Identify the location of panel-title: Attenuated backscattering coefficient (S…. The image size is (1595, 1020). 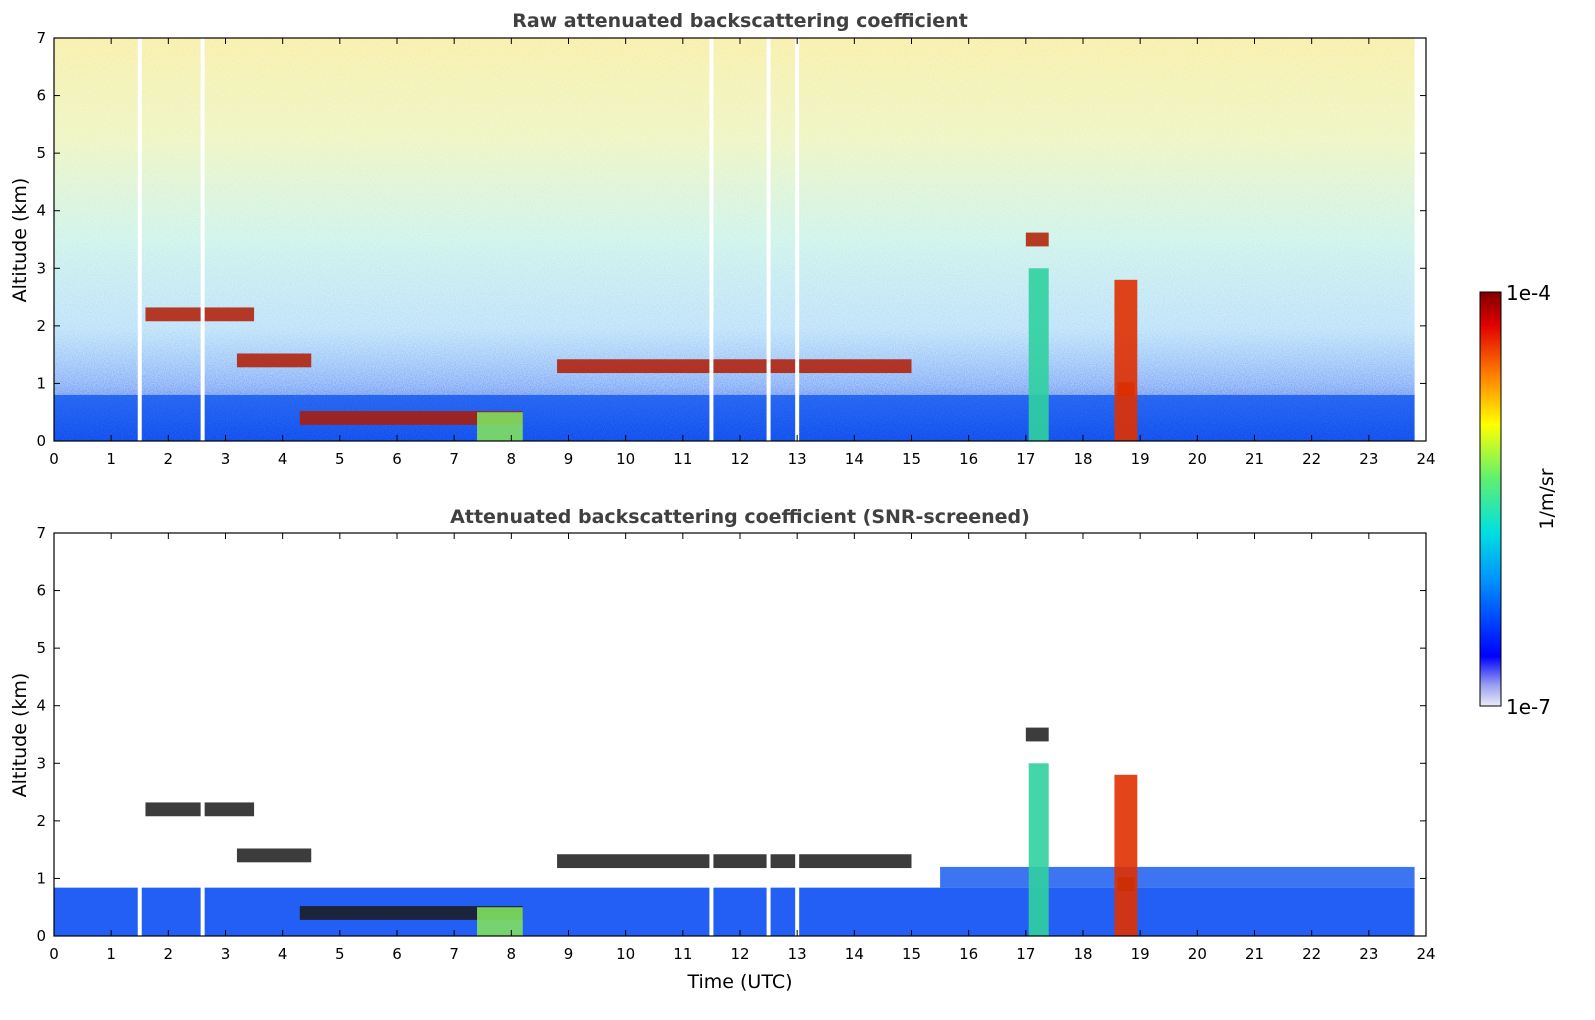
(740, 517).